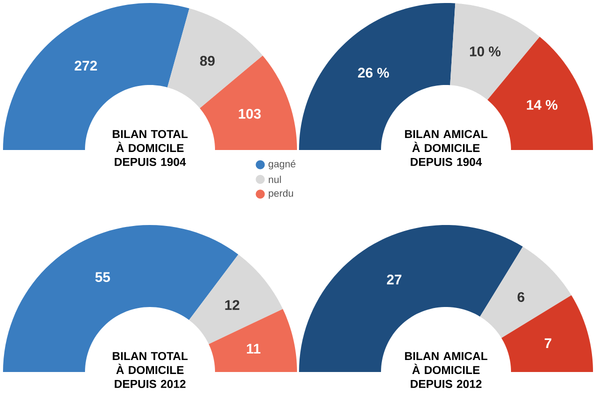 This screenshot has height=404, width=600. What do you see at coordinates (282, 165) in the screenshot?
I see `legend-label: gagné` at bounding box center [282, 165].